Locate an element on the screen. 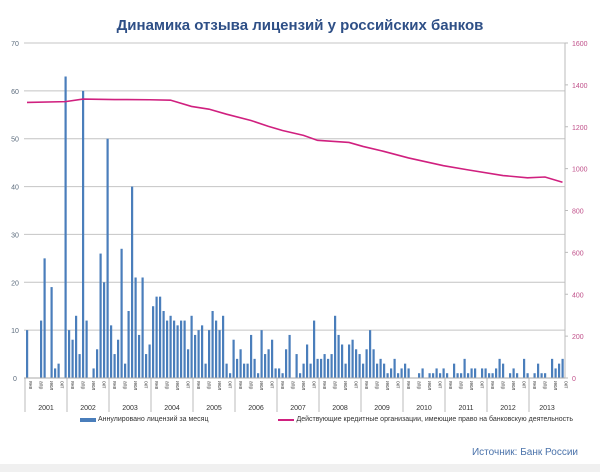 The width and height of the screenshot is (600, 472). legend-bar-swatch is located at coordinates (88, 419).